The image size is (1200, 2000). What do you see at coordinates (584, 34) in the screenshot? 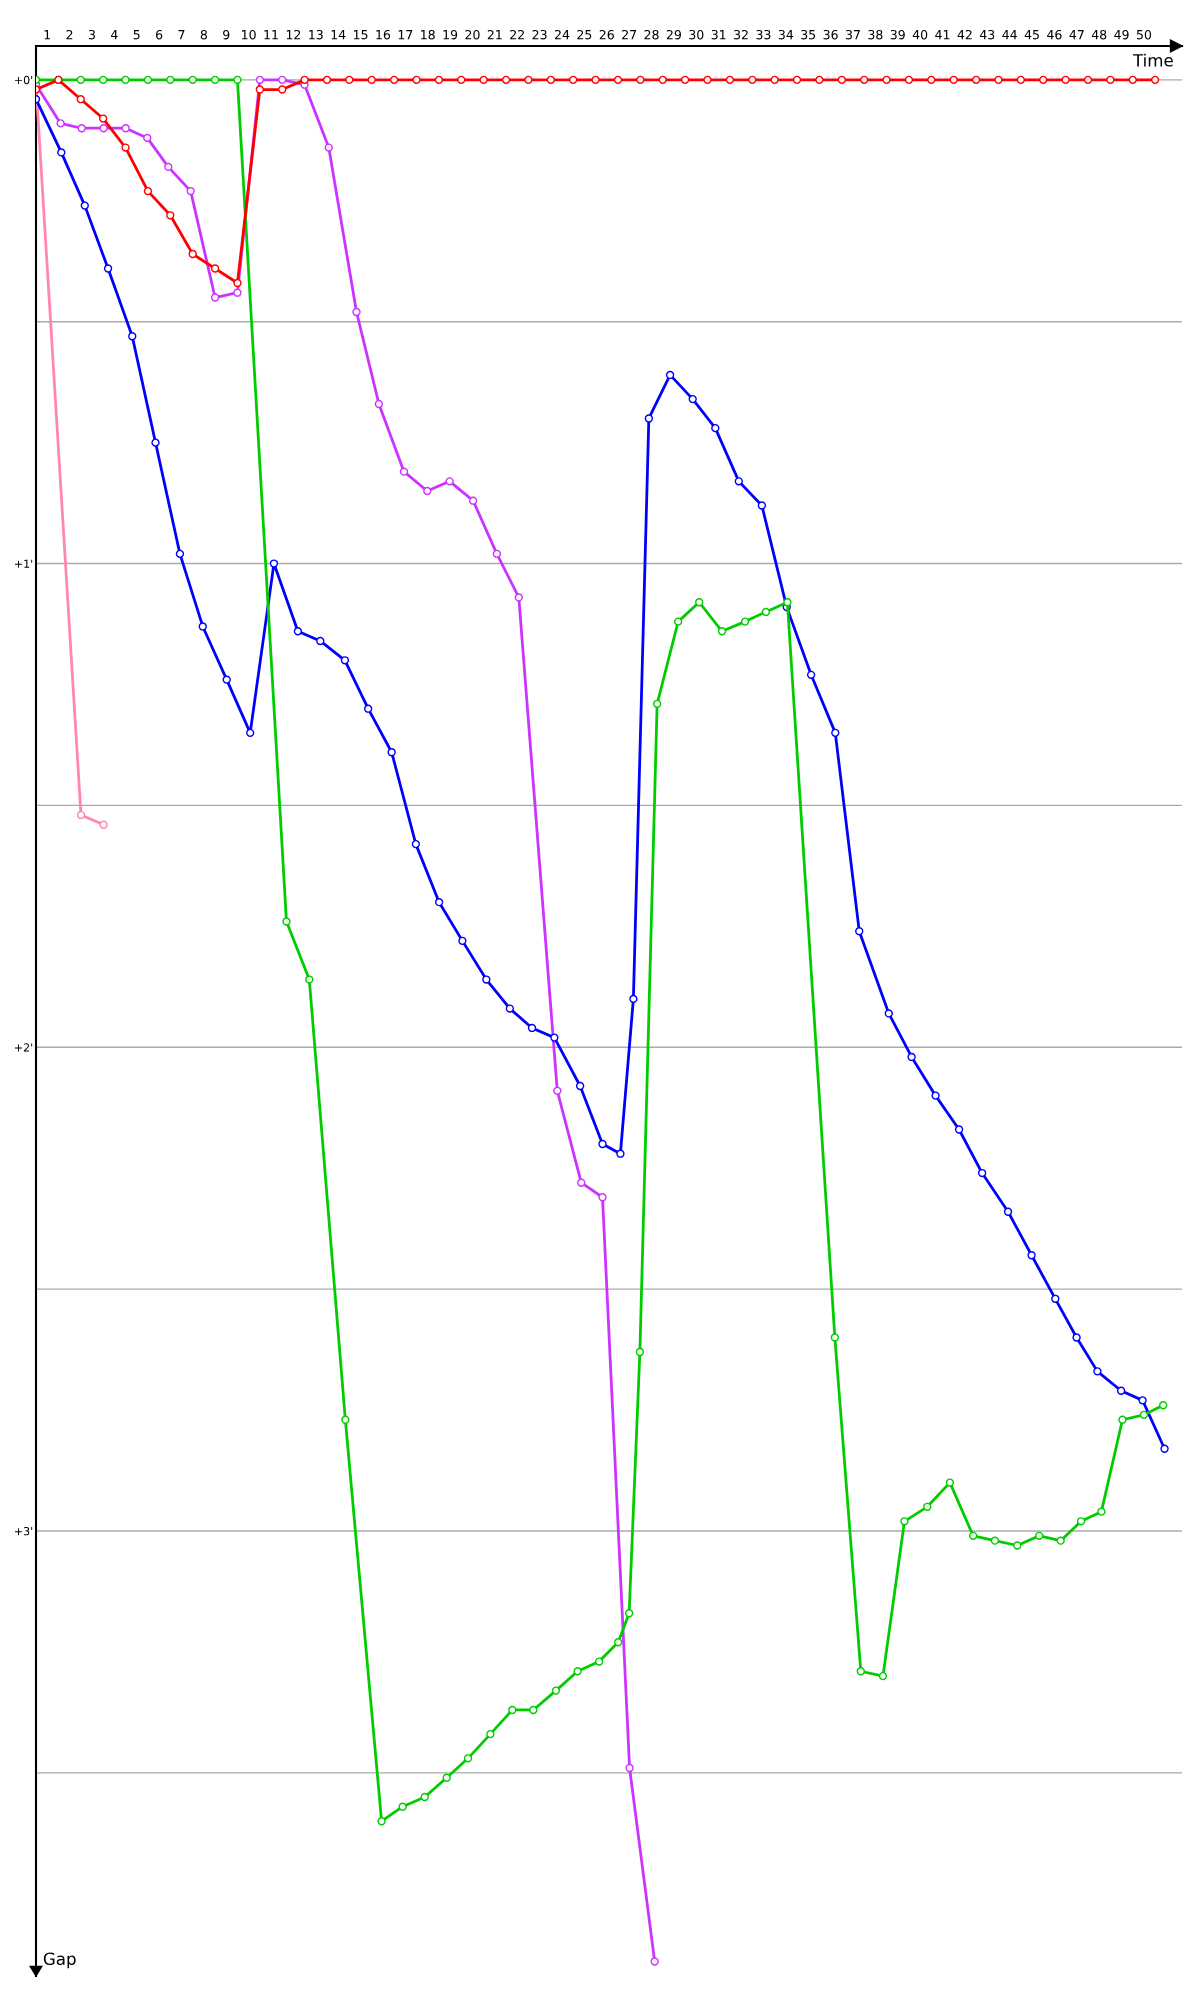
I see `x-tick-label: 25` at bounding box center [584, 34].